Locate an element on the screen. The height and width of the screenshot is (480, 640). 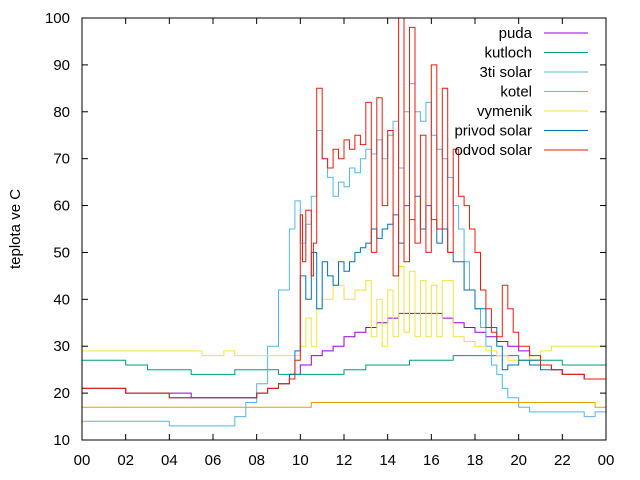
y-axis-title: teplota ve C is located at coordinates (15, 229).